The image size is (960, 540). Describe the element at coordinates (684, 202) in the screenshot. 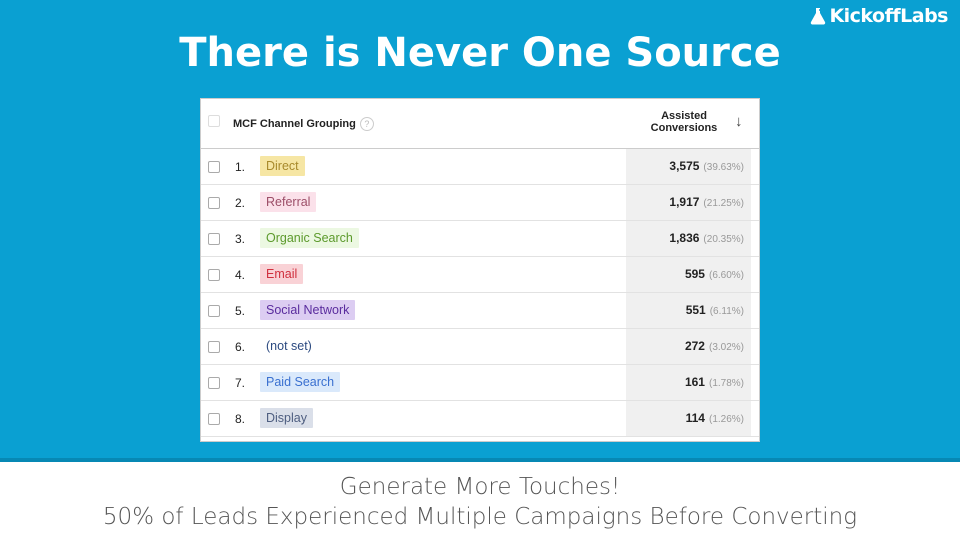

I see `conversion-value: 1,917` at that location.